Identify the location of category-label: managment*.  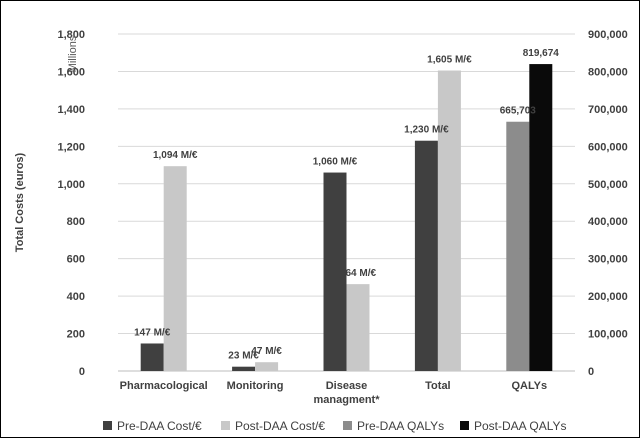
(346, 400).